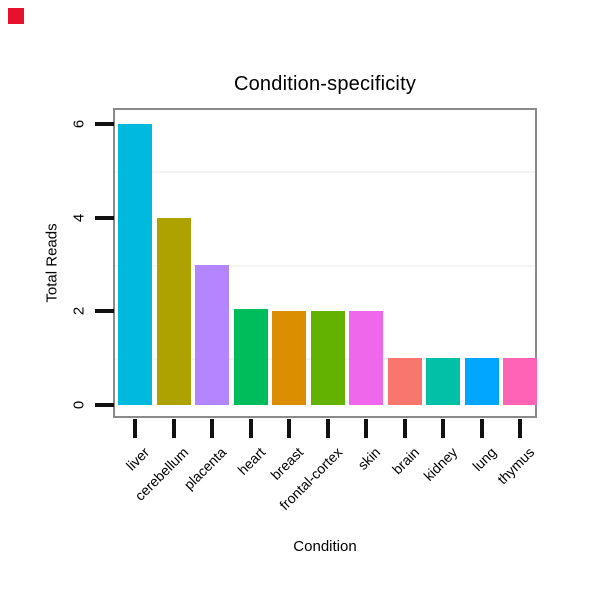 The width and height of the screenshot is (600, 600). Describe the element at coordinates (135, 428) in the screenshot. I see `x-tick-liver` at that location.